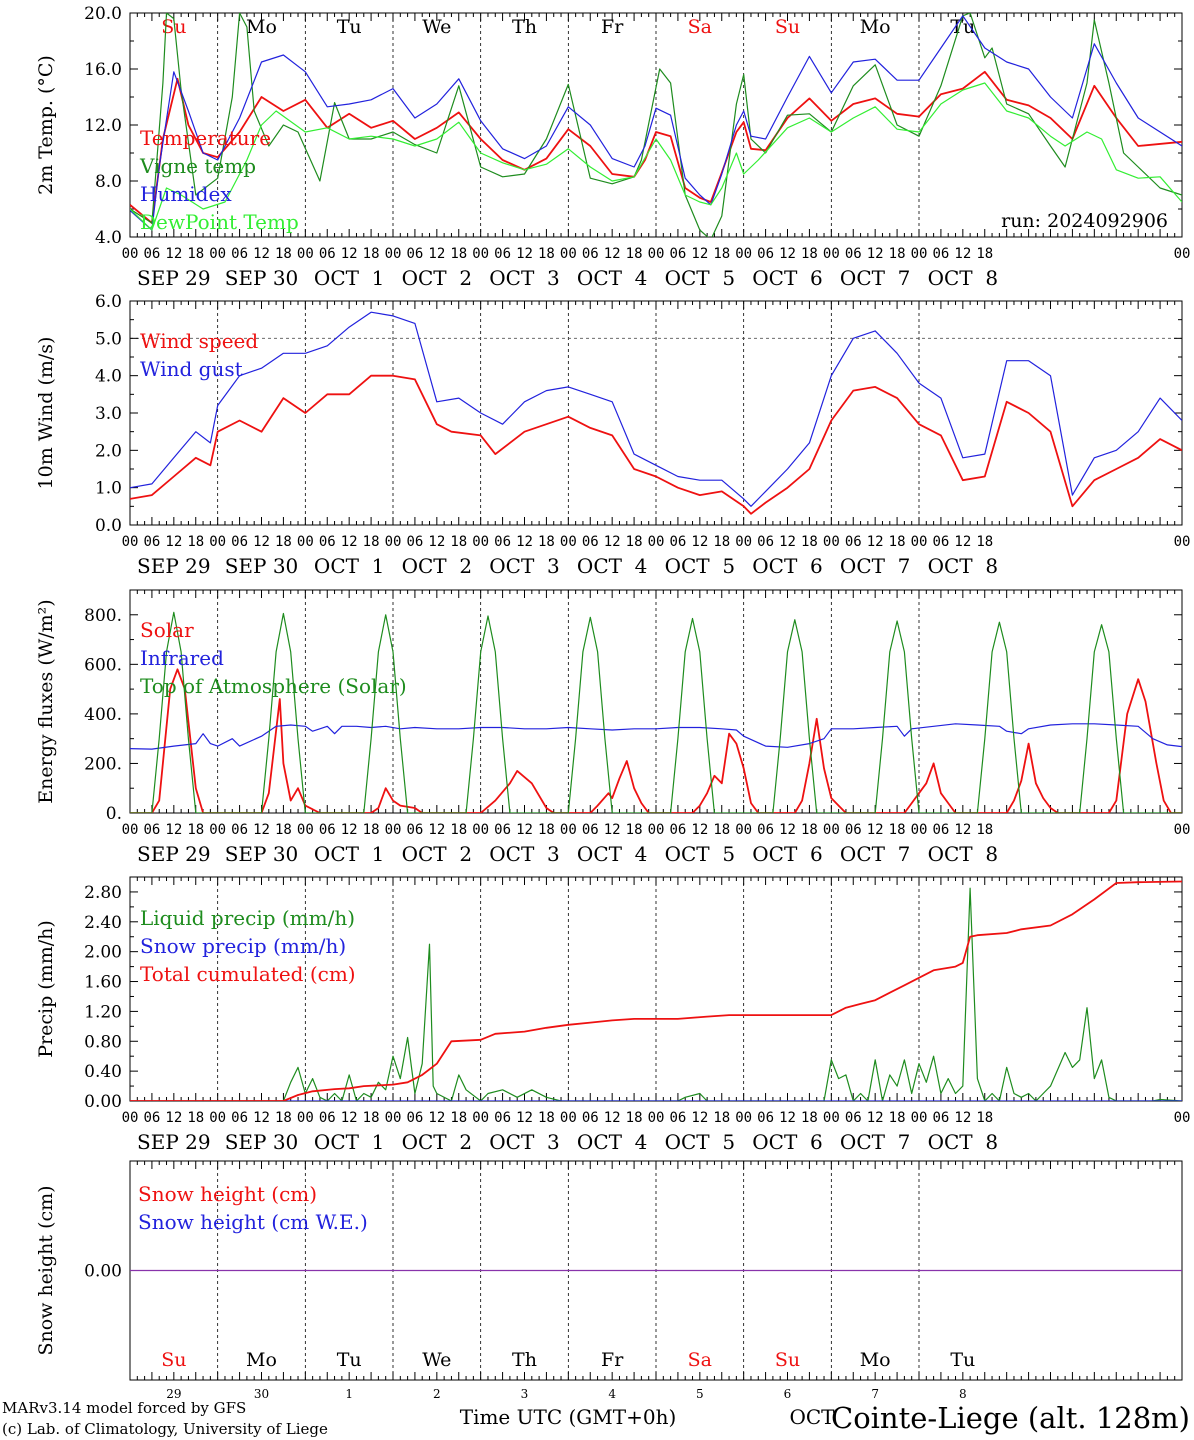 The width and height of the screenshot is (1194, 1440). Describe the element at coordinates (243, 946) in the screenshot. I see `legend-entry: Snow precip (mm/h)` at that location.